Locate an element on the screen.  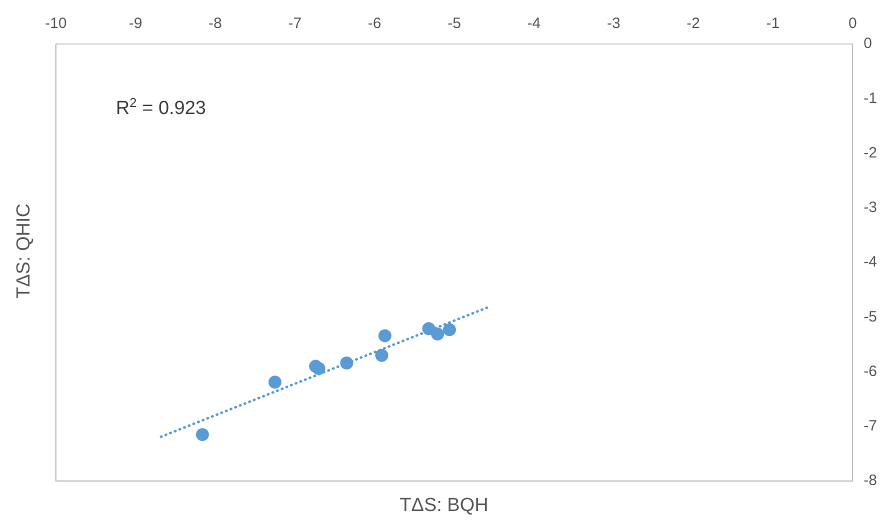
y-tick-label: -2 is located at coordinates (871, 153).